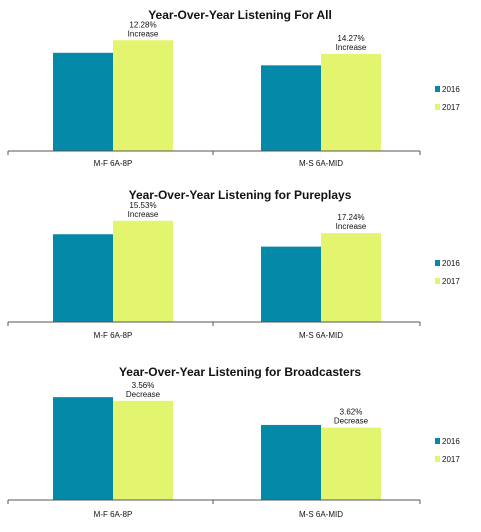 The width and height of the screenshot is (481, 532). What do you see at coordinates (142, 205) in the screenshot?
I see `annotation-percent: 15.53%` at bounding box center [142, 205].